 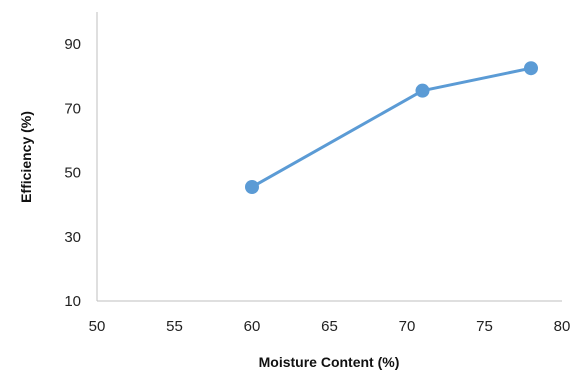 I want to click on y-tick-label: 50, so click(x=72, y=173).